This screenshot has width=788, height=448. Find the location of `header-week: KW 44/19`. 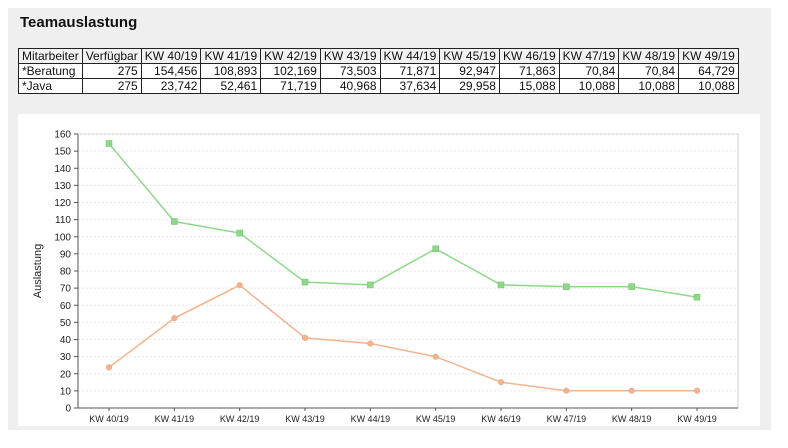

header-week: KW 44/19 is located at coordinates (410, 56).